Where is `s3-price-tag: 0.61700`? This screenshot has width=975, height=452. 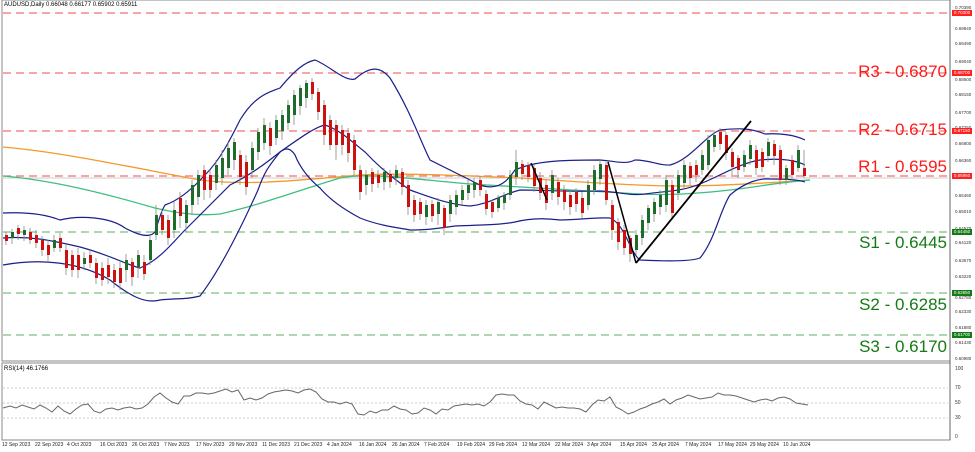 s3-price-tag: 0.61700 is located at coordinates (962, 335).